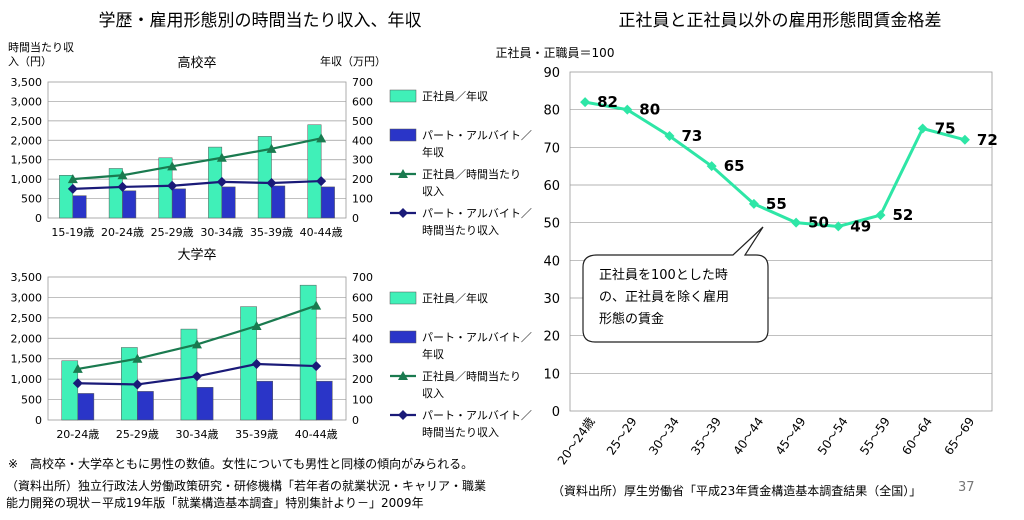 Image resolution: width=1024 pixels, height=520 pixels. I want to click on y-tick-left: 0, so click(38, 420).